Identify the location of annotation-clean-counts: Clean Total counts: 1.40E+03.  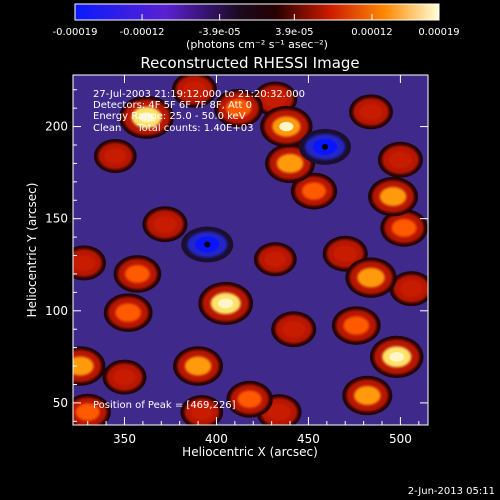
(173, 128).